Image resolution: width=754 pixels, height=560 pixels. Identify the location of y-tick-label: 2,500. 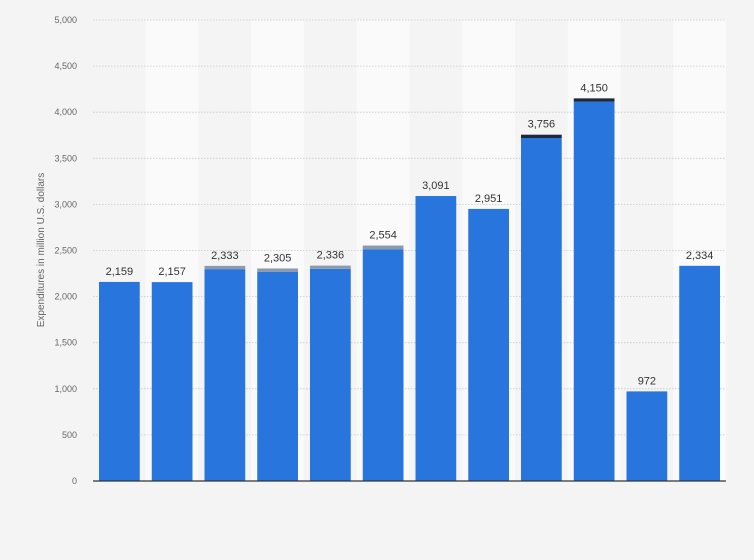
(65, 251).